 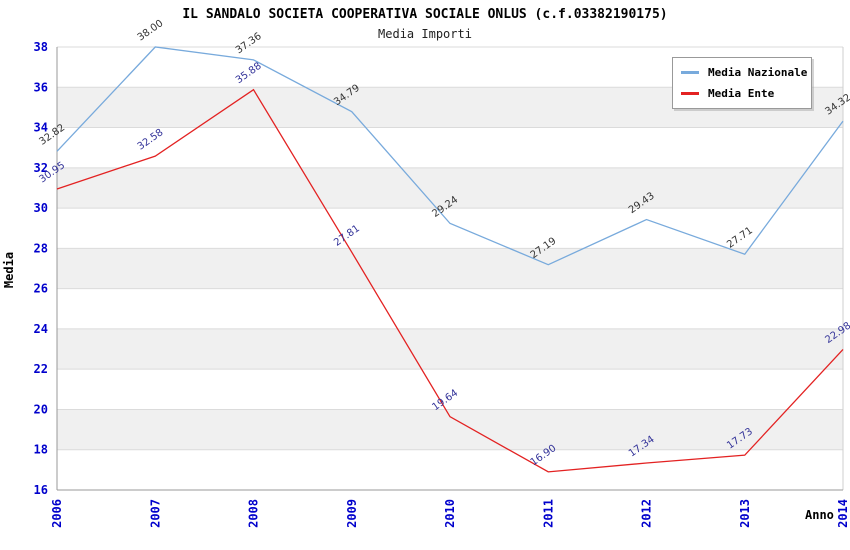 I want to click on legend-label-ente: Media Ente, so click(x=741, y=93).